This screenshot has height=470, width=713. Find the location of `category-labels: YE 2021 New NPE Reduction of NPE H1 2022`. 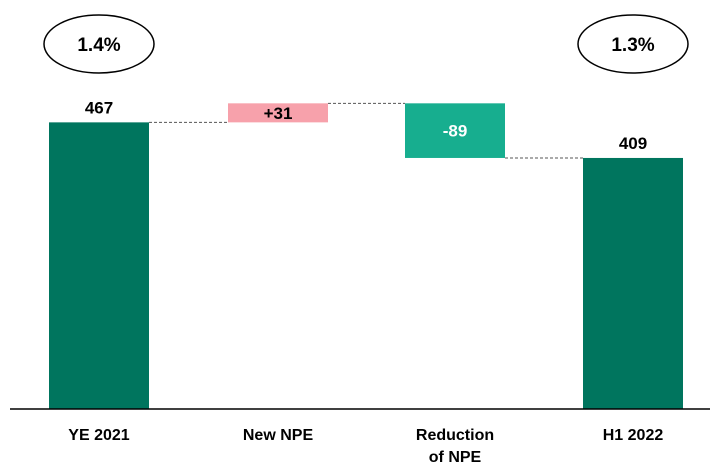

category-labels: YE 2021 New NPE Reduction of NPE H1 2022 is located at coordinates (365, 446).